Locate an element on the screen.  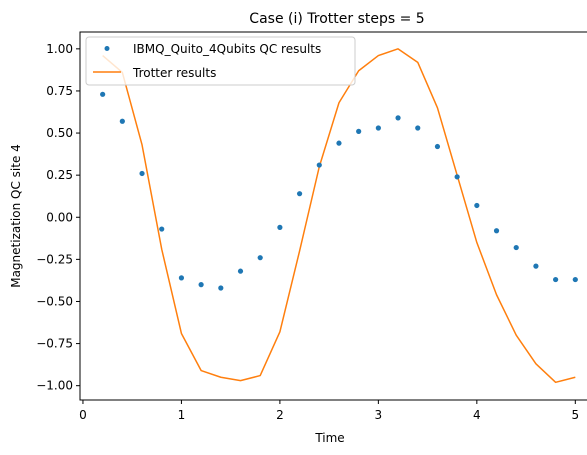
y-tick-label: −1.00 is located at coordinates (54, 386).